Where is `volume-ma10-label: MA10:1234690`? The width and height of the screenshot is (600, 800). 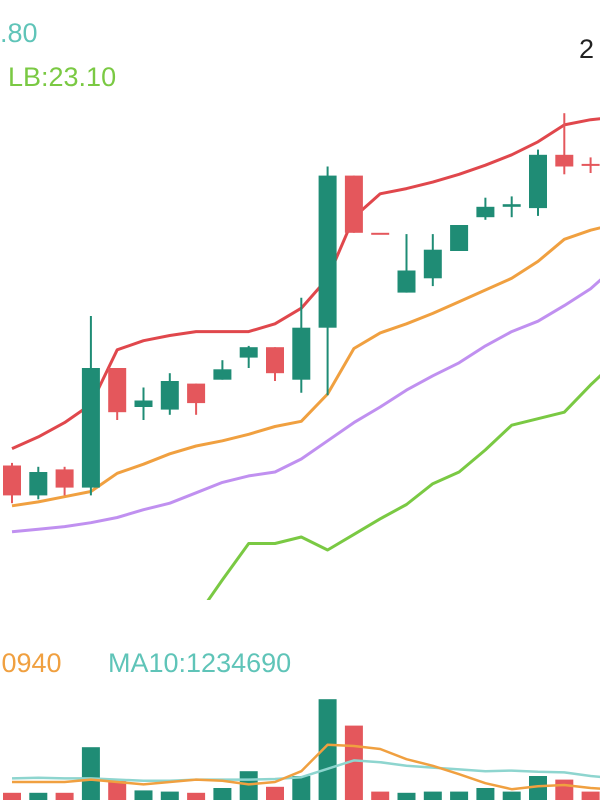
volume-ma10-label: MA10:1234690 is located at coordinates (200, 663).